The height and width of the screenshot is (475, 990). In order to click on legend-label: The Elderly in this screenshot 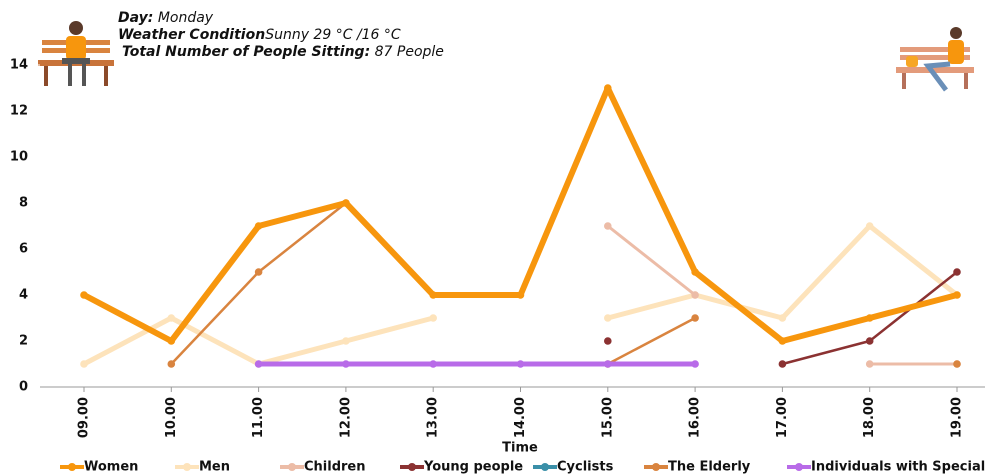, I will do `click(709, 467)`.